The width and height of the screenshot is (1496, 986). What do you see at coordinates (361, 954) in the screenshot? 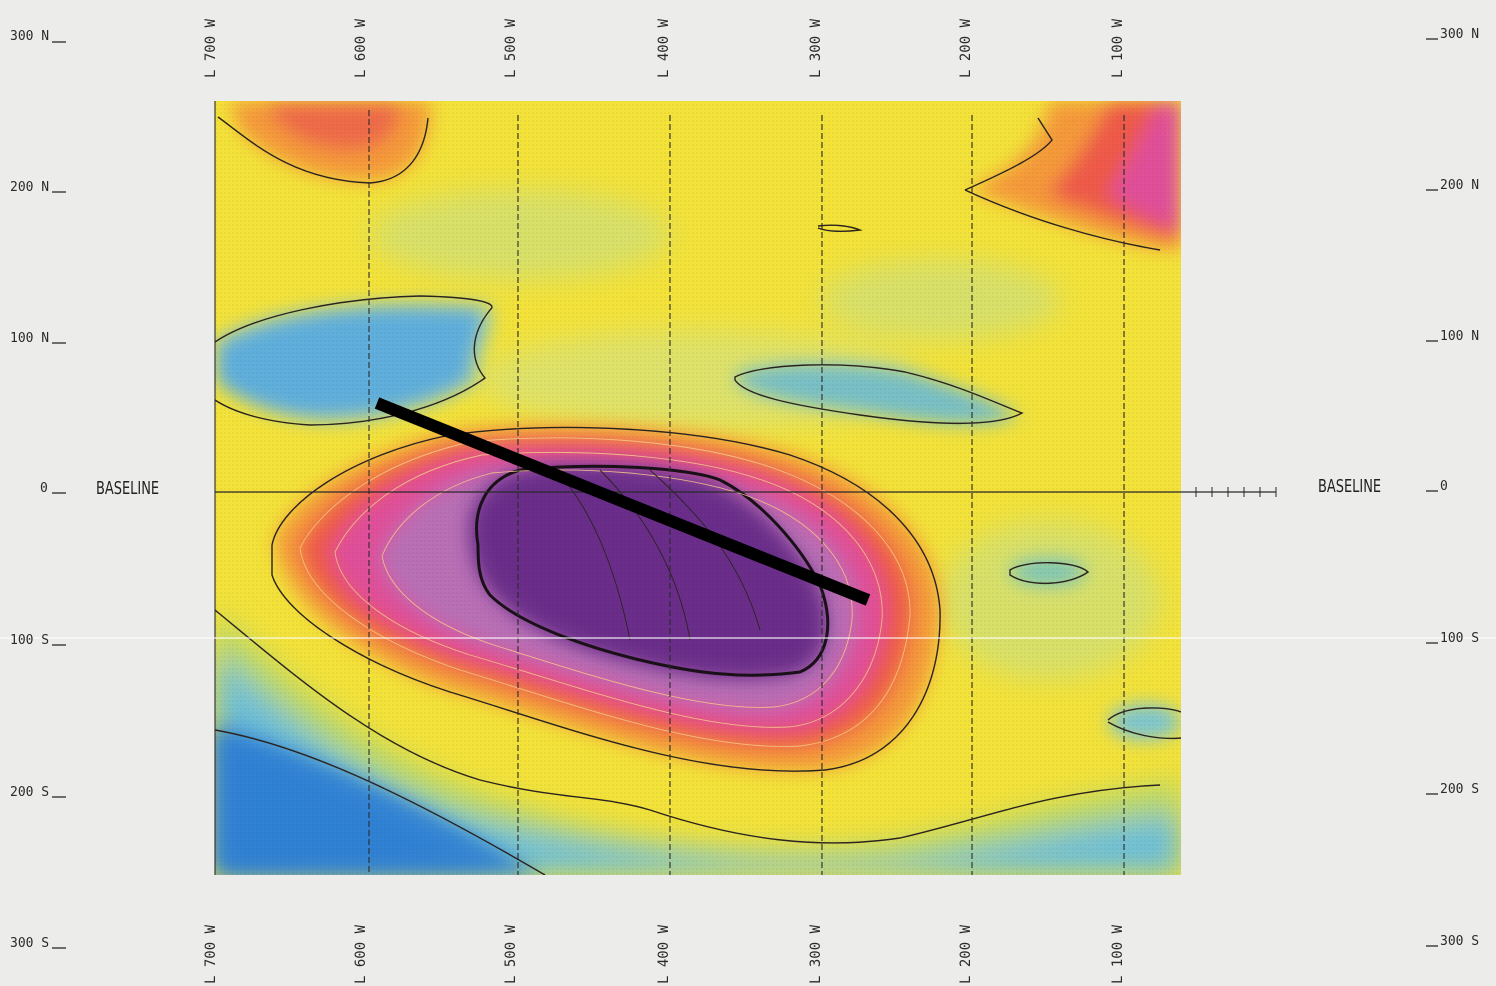
I see `line-label-bottom: L 600 W` at bounding box center [361, 954].